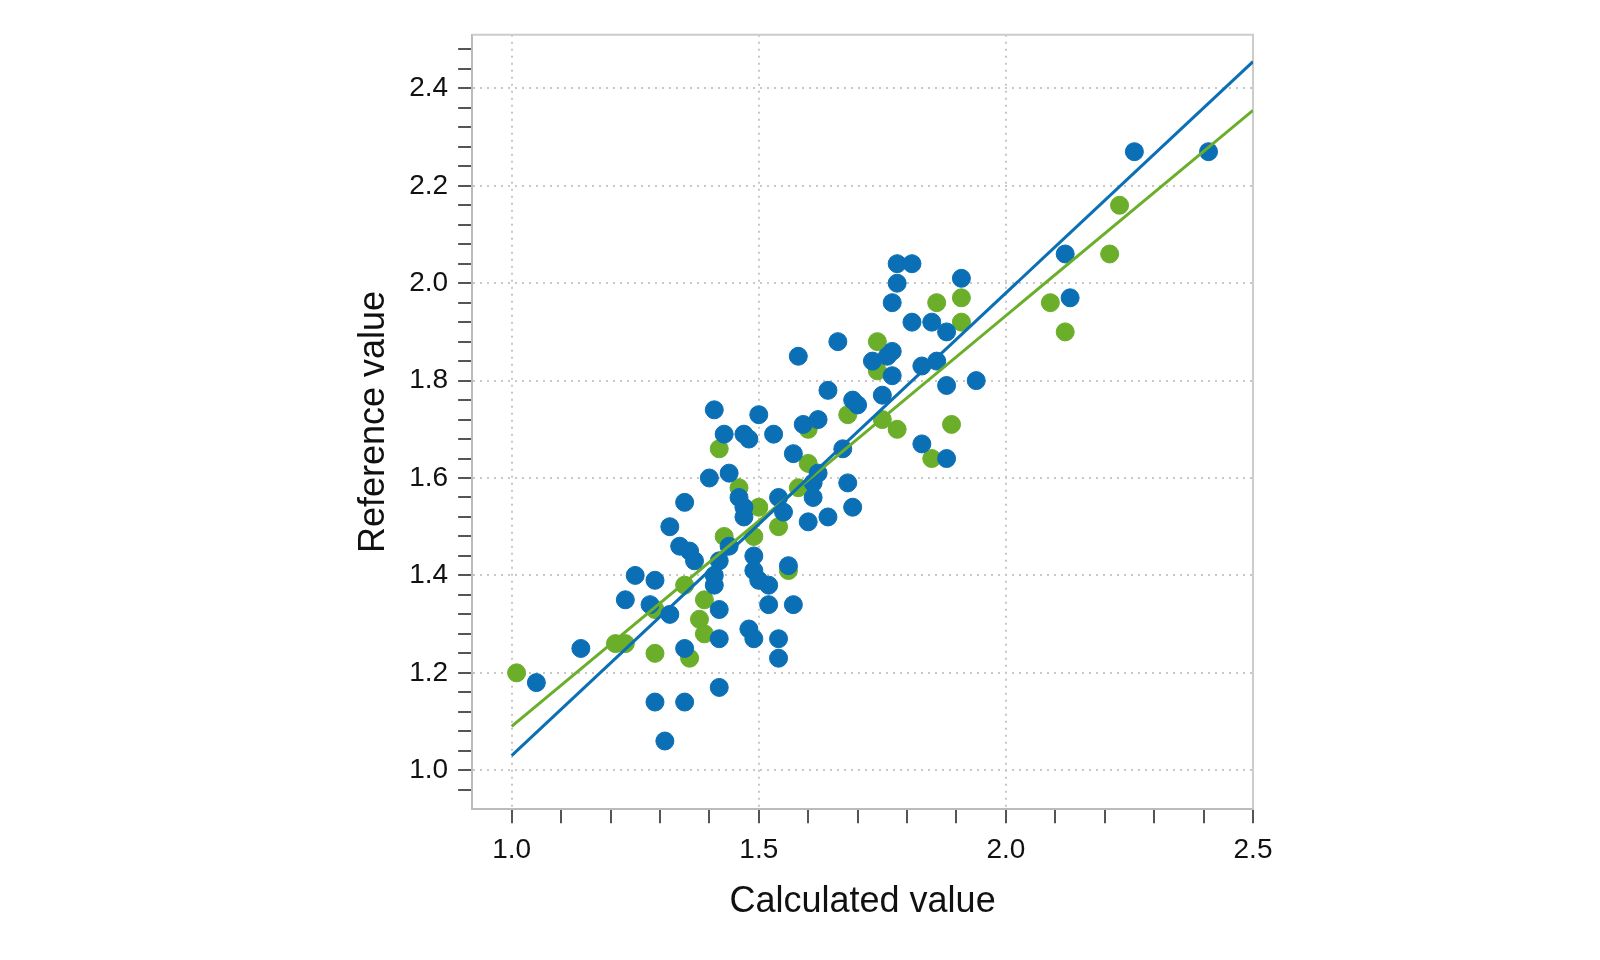 This screenshot has width=1600, height=960. I want to click on y-tick-label: 1.8, so click(429, 379).